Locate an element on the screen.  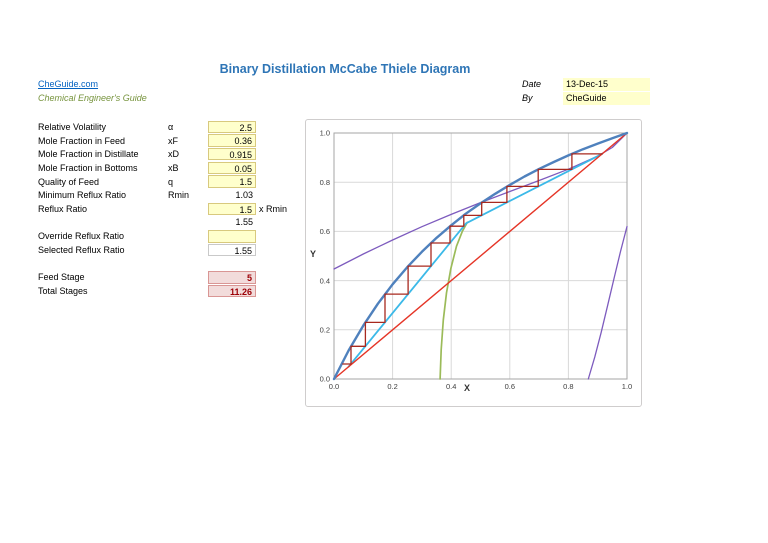
param-label: Relative Volatility is located at coordinates (72, 126).